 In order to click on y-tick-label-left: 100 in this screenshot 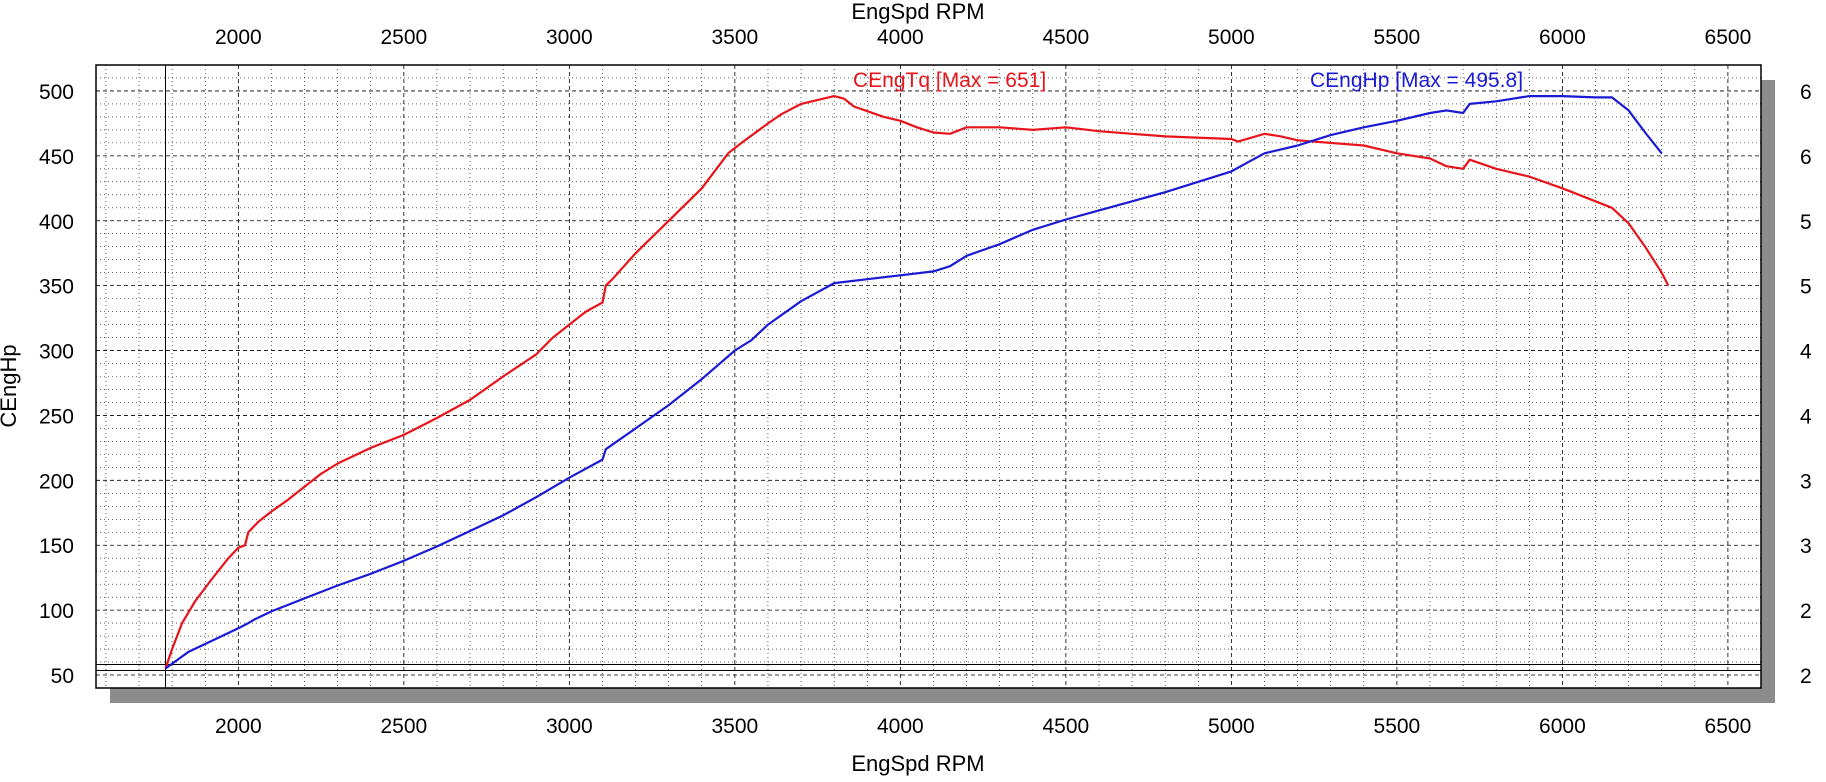, I will do `click(56, 611)`.